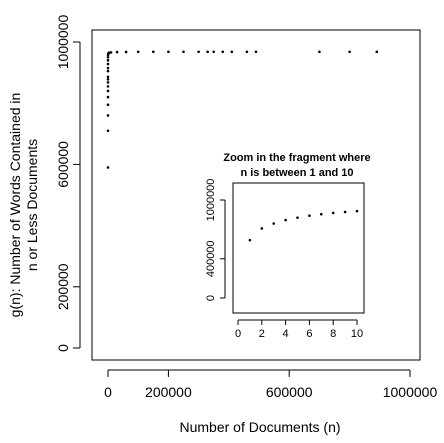  I want to click on main-y-tick-label: 1000000, so click(63, 42).